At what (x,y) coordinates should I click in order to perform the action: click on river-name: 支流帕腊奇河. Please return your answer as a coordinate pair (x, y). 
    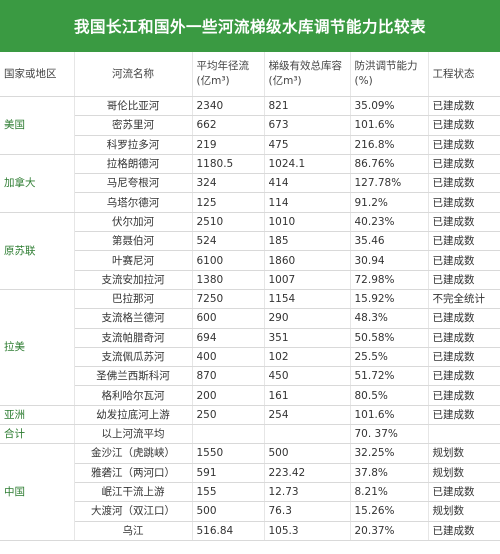
    Looking at the image, I should click on (133, 338).